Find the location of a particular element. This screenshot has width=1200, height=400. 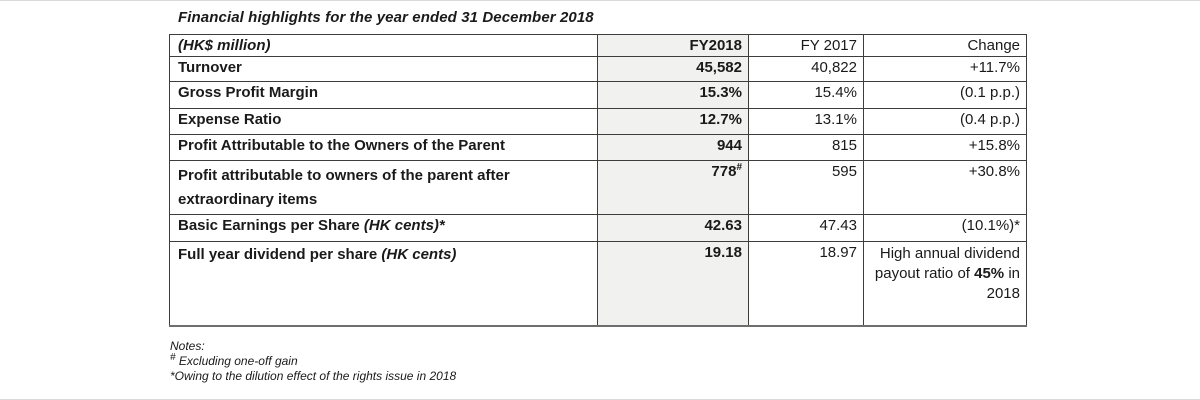

header-change: Change is located at coordinates (945, 45).